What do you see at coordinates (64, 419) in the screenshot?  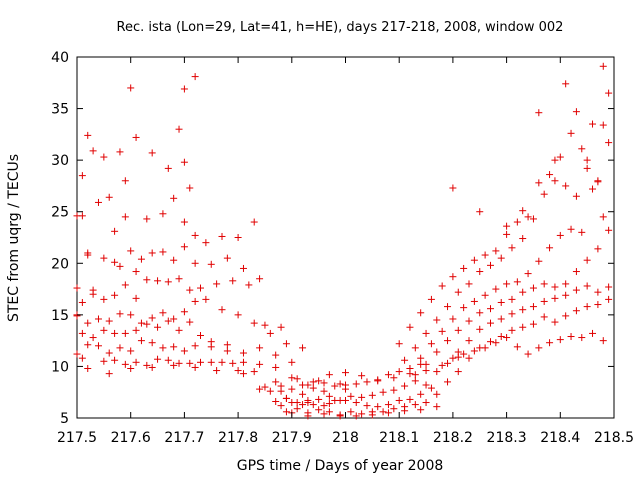 I see `y-tick-label: 5` at bounding box center [64, 419].